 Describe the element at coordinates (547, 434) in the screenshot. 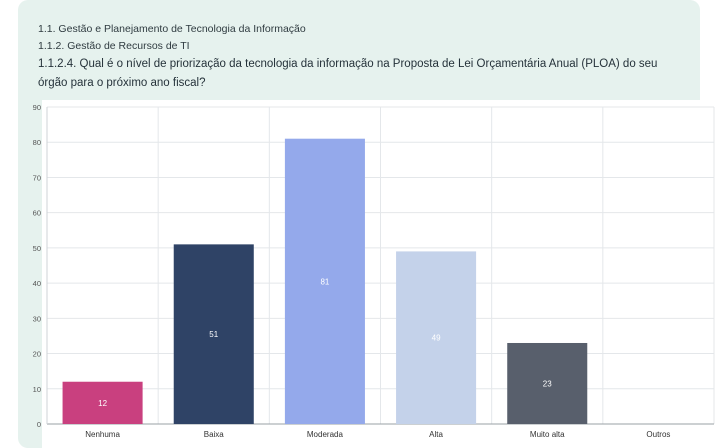

I see `x-tick-label: Muito alta` at that location.